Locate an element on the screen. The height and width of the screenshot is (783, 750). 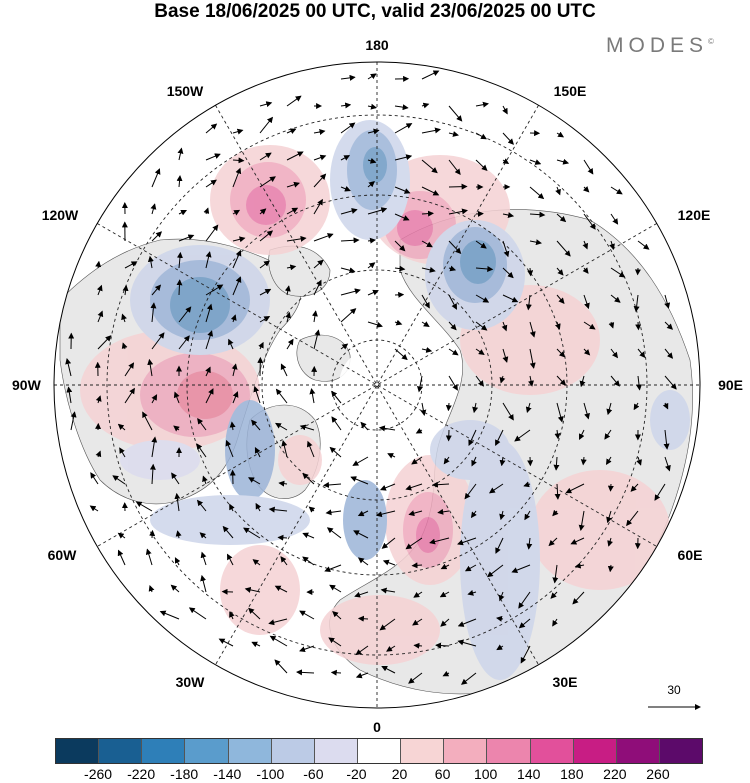
lon-label-180: 180 is located at coordinates (377, 45).